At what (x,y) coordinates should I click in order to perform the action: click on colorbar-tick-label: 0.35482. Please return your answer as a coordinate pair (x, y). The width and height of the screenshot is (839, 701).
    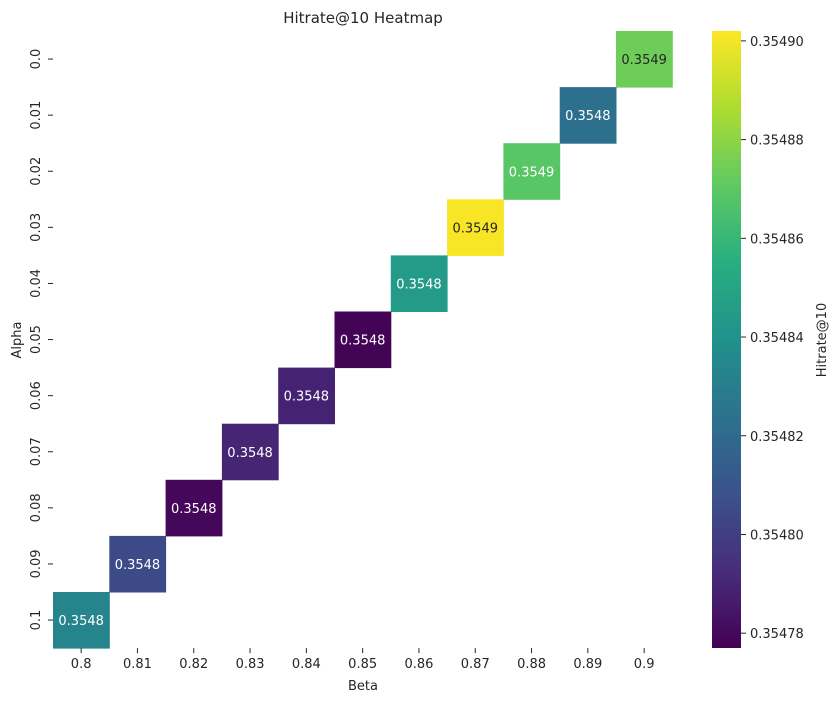
    Looking at the image, I should click on (777, 437).